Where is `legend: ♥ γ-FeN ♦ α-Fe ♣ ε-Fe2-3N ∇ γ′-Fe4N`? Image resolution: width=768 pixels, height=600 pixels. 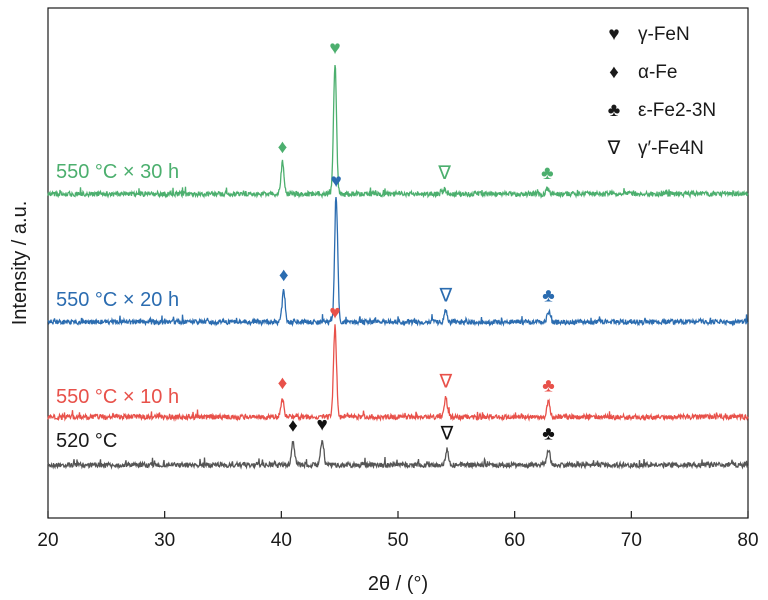
legend: ♥ γ-FeN ♦ α-Fe ♣ ε-Fe2-3N ∇ γ′-Fe4N is located at coordinates (662, 91).